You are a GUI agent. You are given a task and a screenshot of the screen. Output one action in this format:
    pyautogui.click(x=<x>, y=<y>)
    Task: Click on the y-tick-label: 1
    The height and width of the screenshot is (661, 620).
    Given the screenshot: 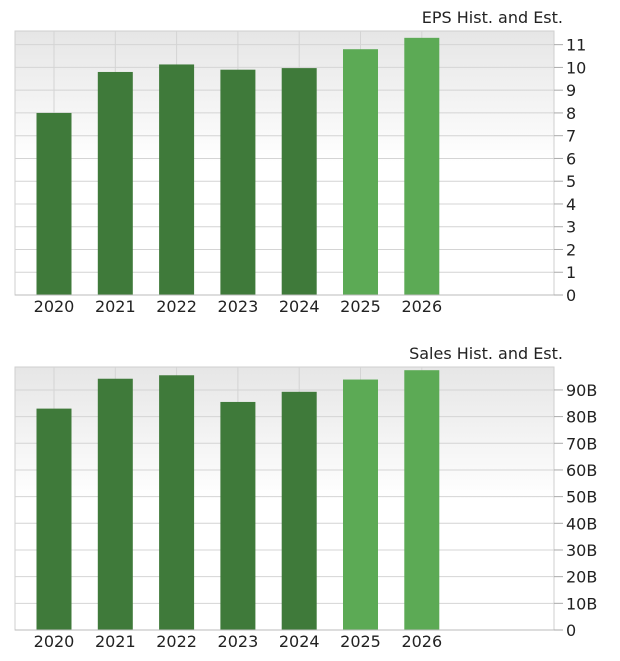 What is the action you would take?
    pyautogui.click(x=571, y=272)
    